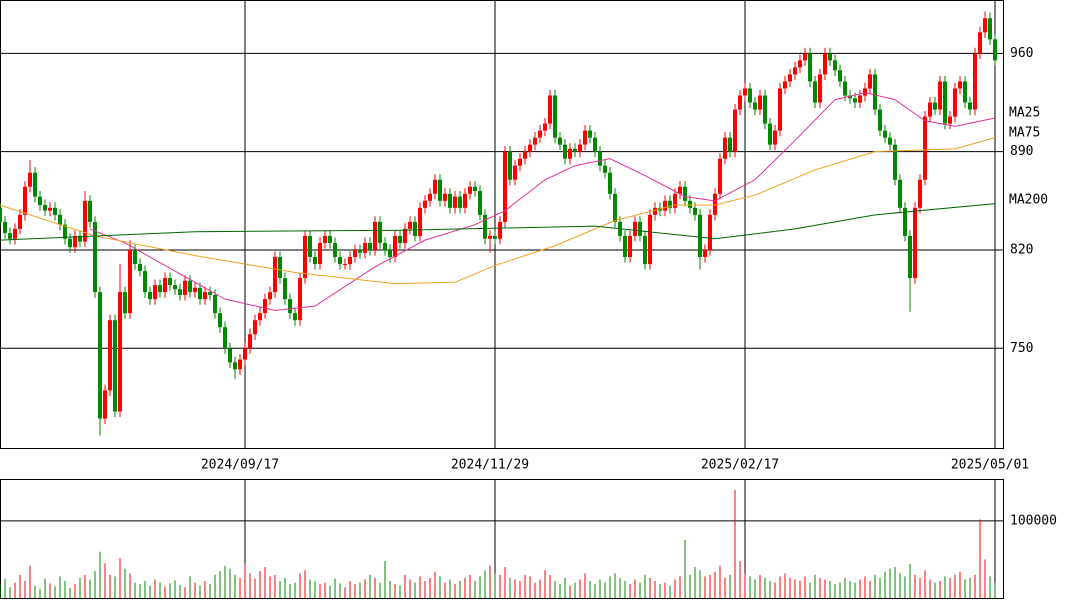 The image size is (1065, 600). Describe the element at coordinates (498, 222) in the screenshot. I see `moving-average-line` at that location.